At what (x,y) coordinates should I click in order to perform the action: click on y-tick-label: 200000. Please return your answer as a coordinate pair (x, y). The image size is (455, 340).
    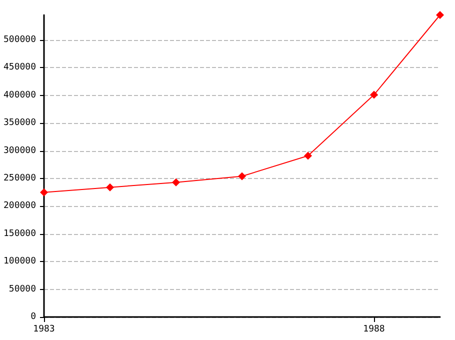
    Looking at the image, I should click on (19, 206).